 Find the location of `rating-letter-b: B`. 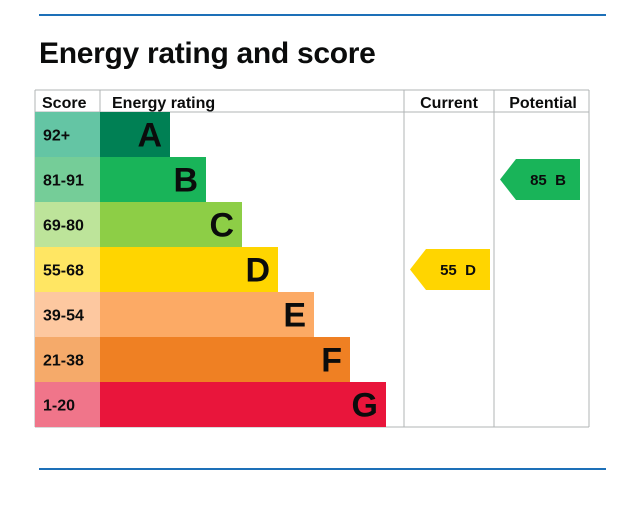

rating-letter-b: B is located at coordinates (185, 181).